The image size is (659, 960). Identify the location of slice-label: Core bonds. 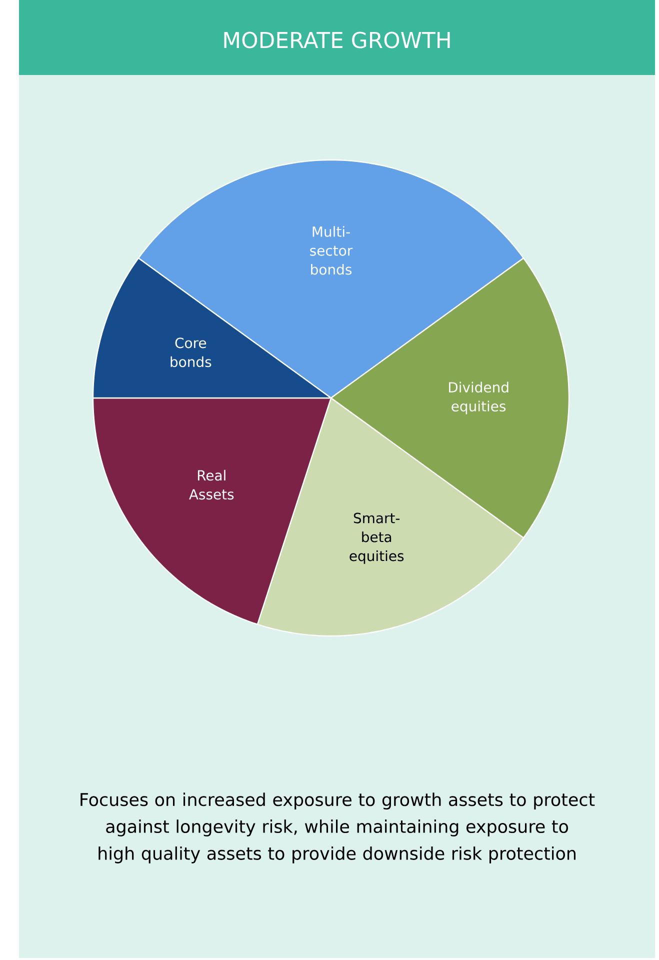
(191, 353).